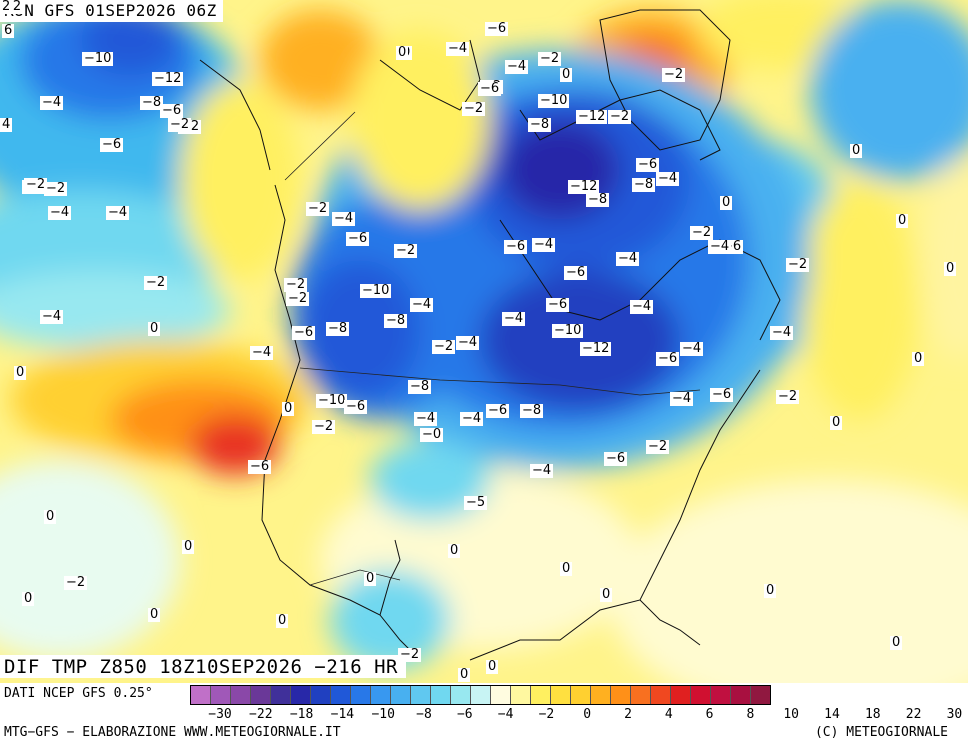 This screenshot has height=745, width=968. Describe the element at coordinates (587, 714) in the screenshot. I see `legend-tick-label: 0` at that location.